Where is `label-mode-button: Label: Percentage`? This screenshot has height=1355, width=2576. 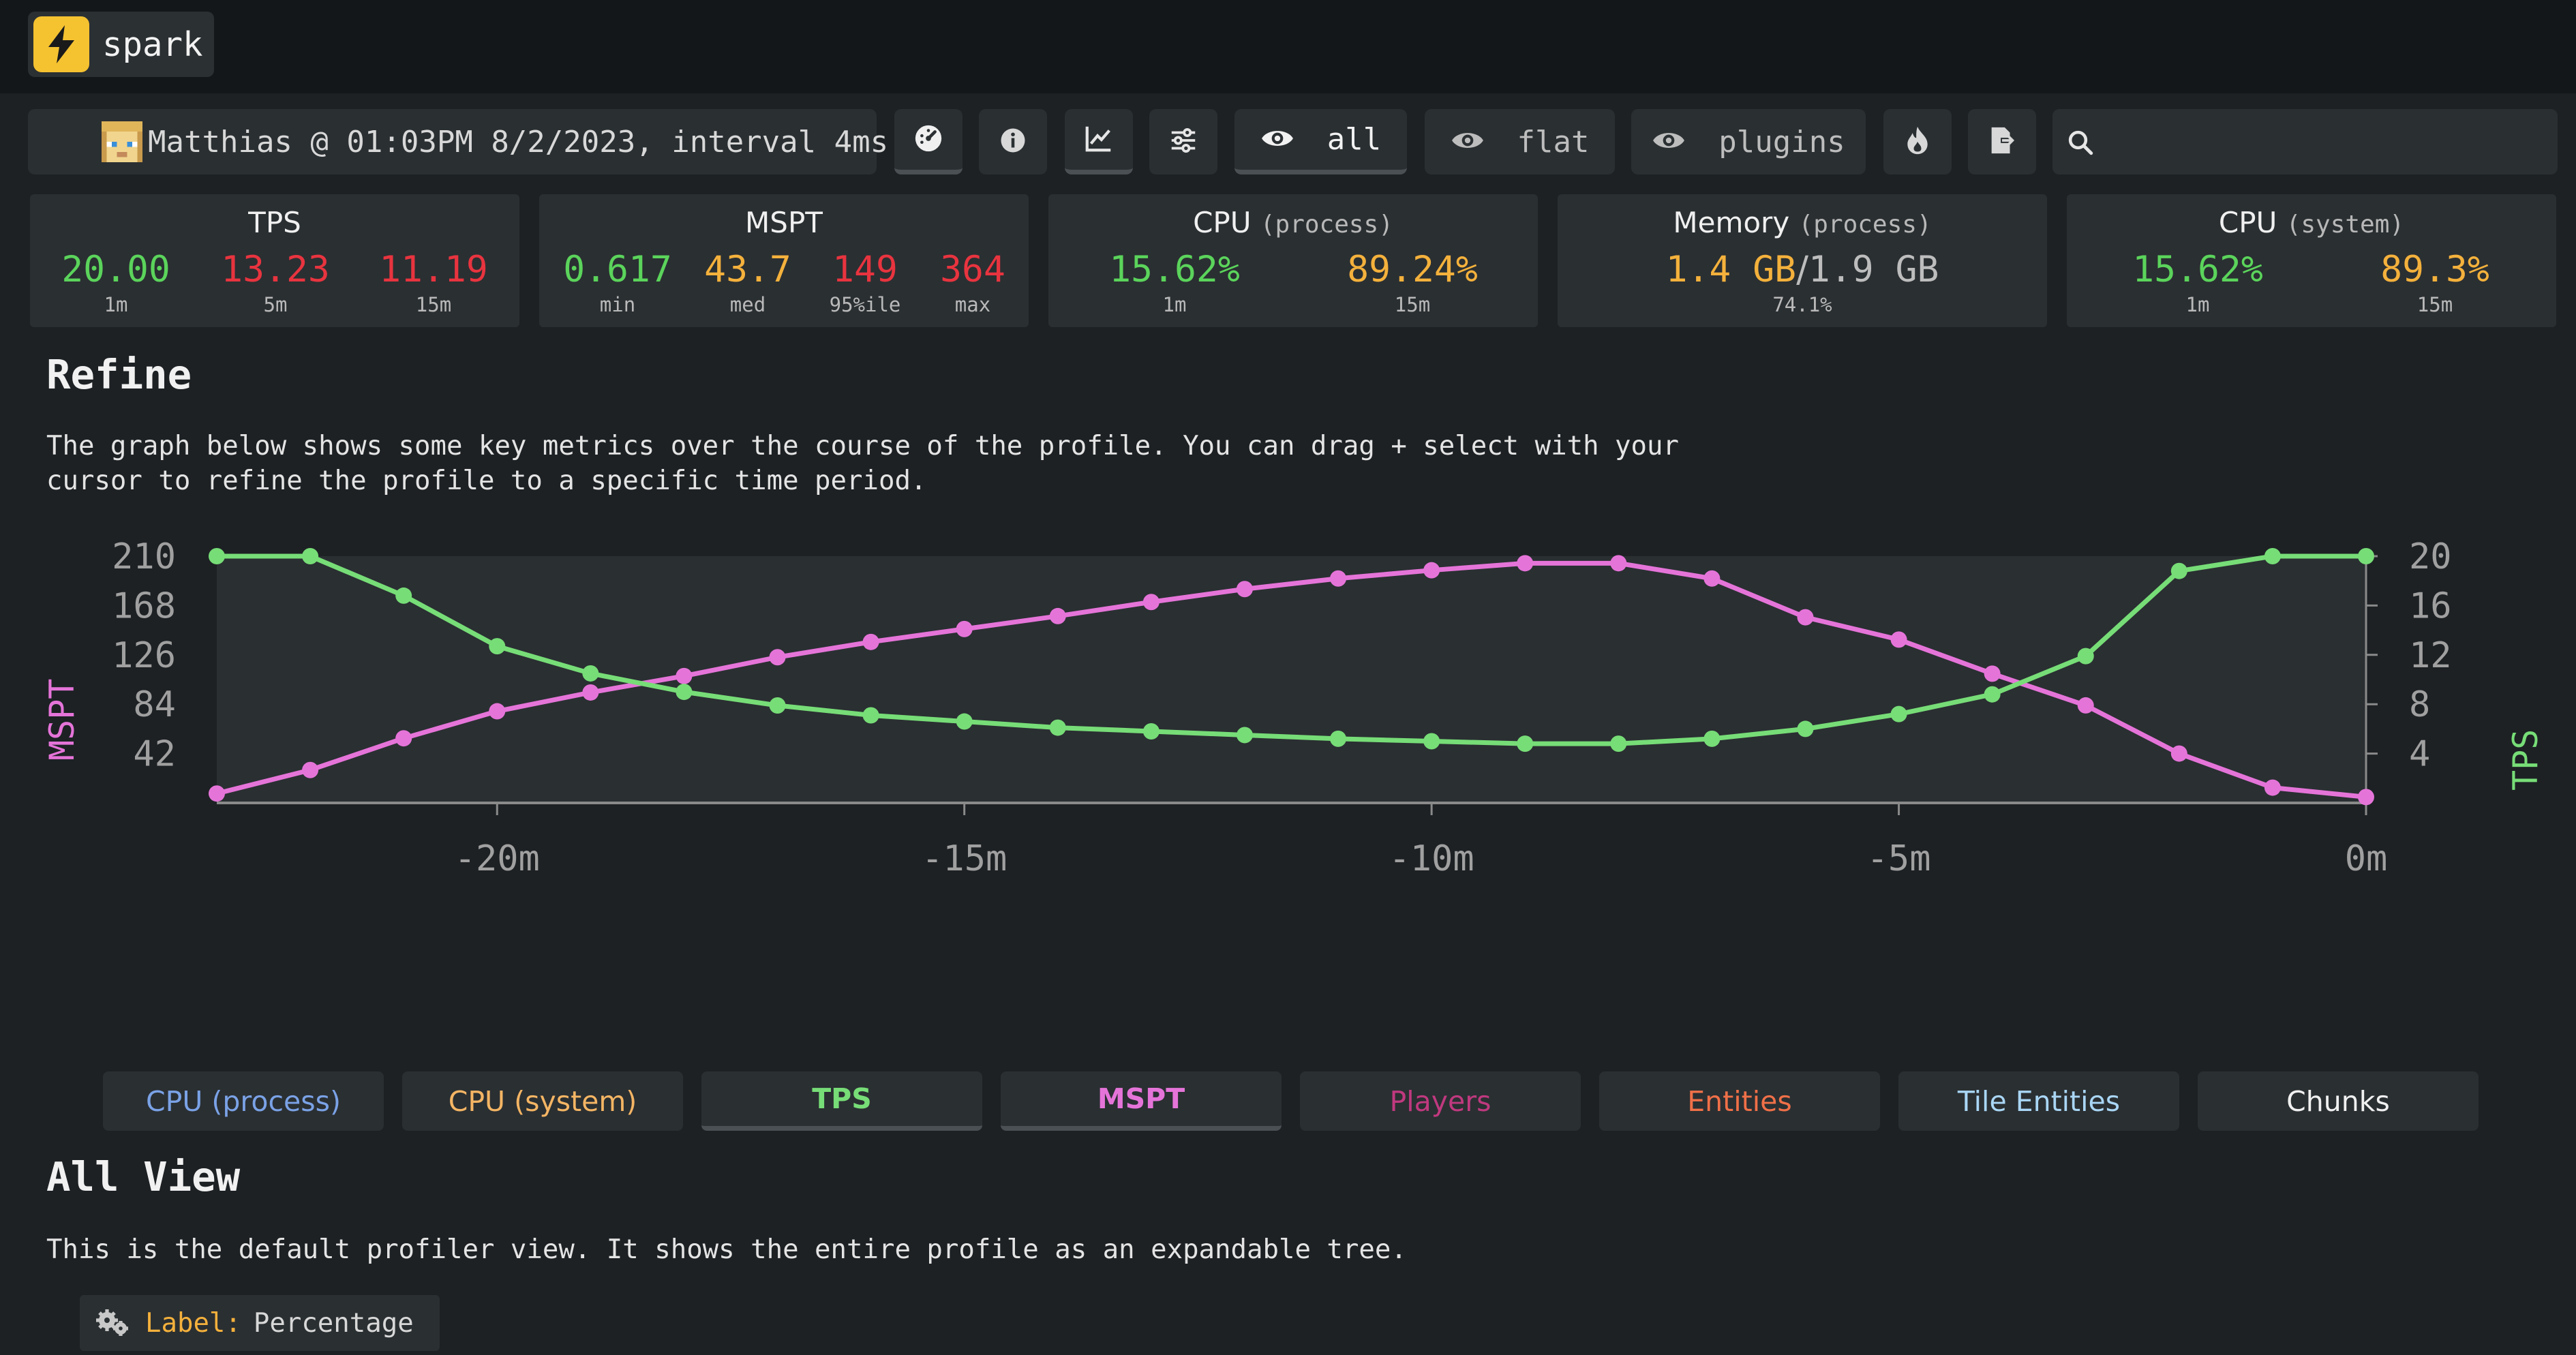 label-mode-button: Label: Percentage is located at coordinates (260, 1323).